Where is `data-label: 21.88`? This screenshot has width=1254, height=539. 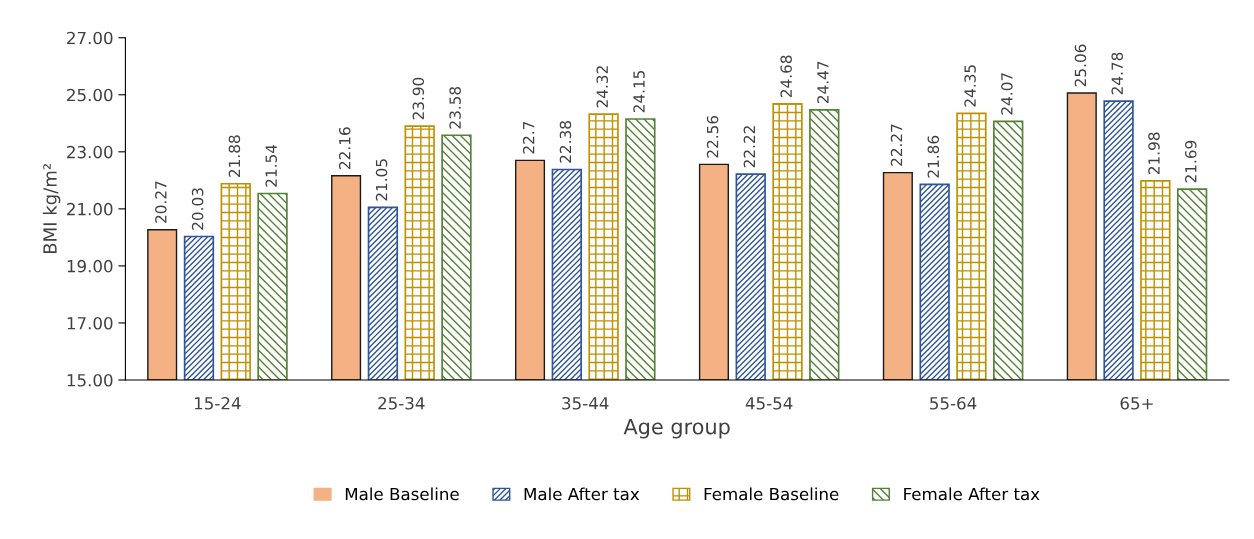 data-label: 21.88 is located at coordinates (234, 156).